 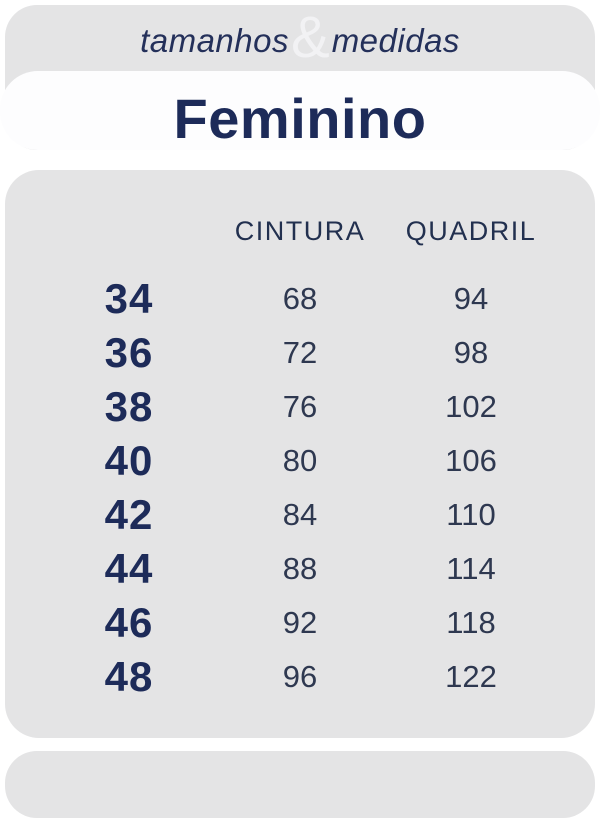 What do you see at coordinates (471, 676) in the screenshot?
I see `quadril-value: 122` at bounding box center [471, 676].